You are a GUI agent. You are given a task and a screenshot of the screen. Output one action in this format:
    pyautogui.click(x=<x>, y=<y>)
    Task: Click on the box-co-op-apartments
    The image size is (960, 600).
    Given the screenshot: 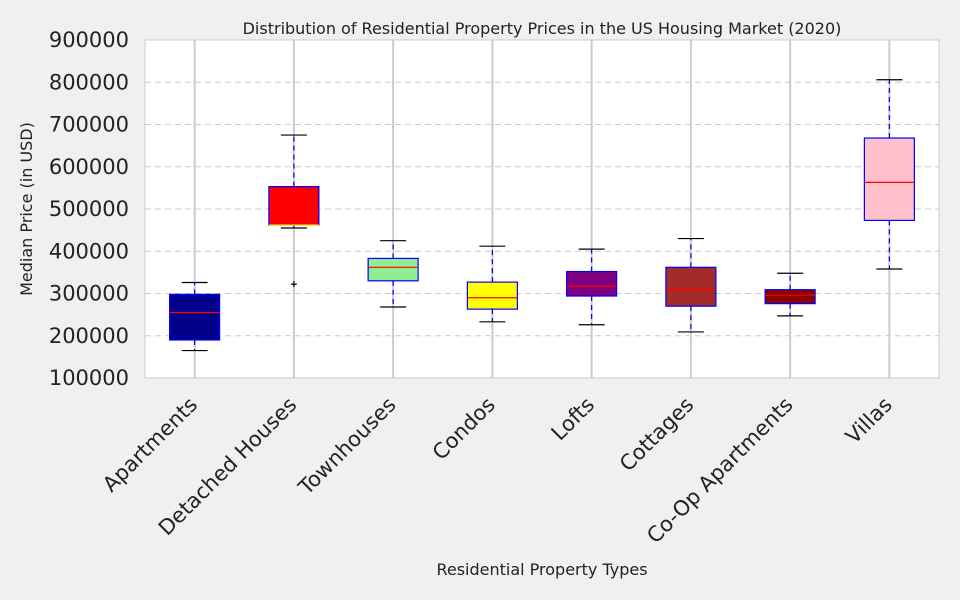 What is the action you would take?
    pyautogui.click(x=790, y=294)
    